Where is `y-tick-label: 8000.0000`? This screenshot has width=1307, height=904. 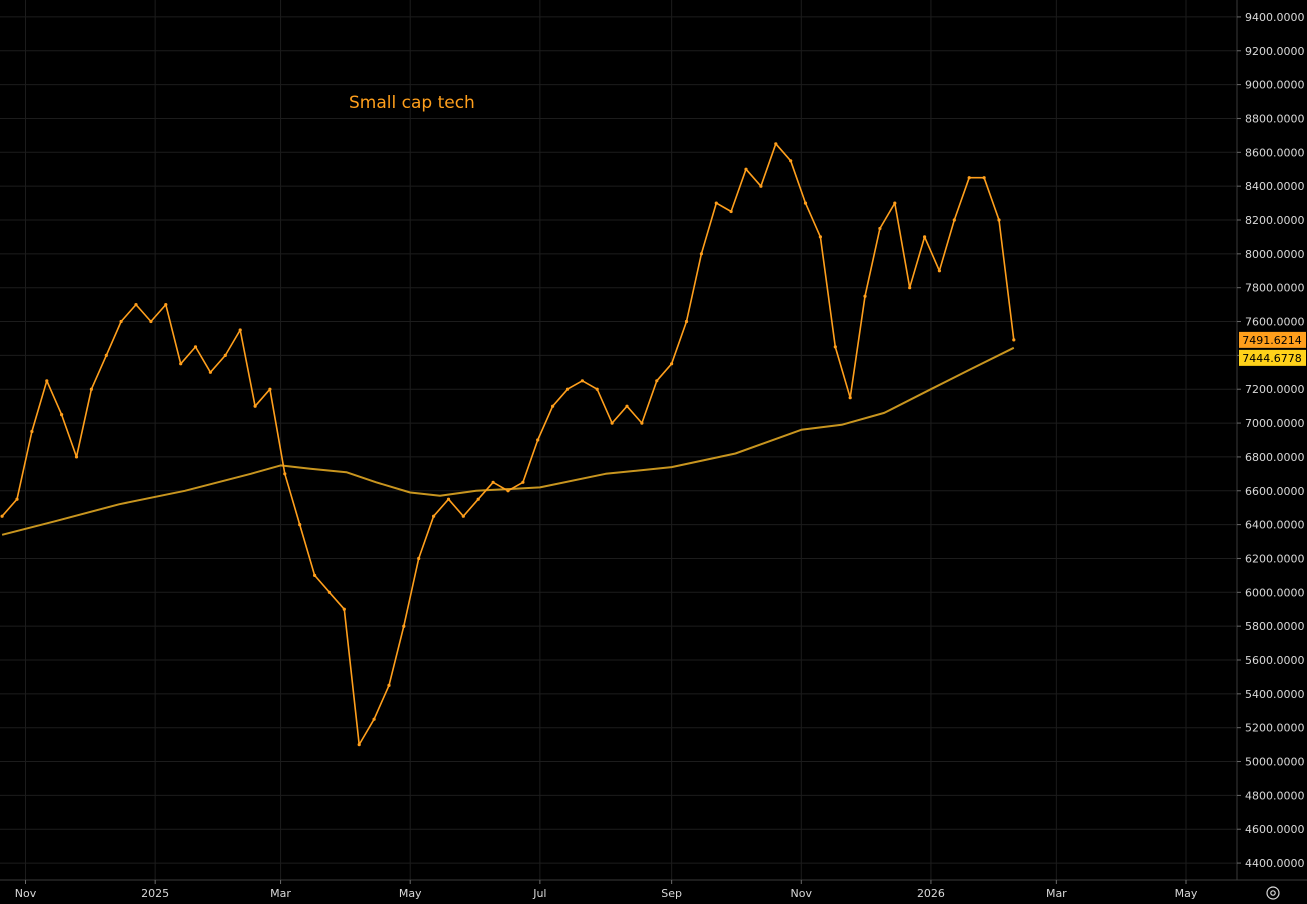
y-tick-label: 8000.0000 is located at coordinates (1275, 254).